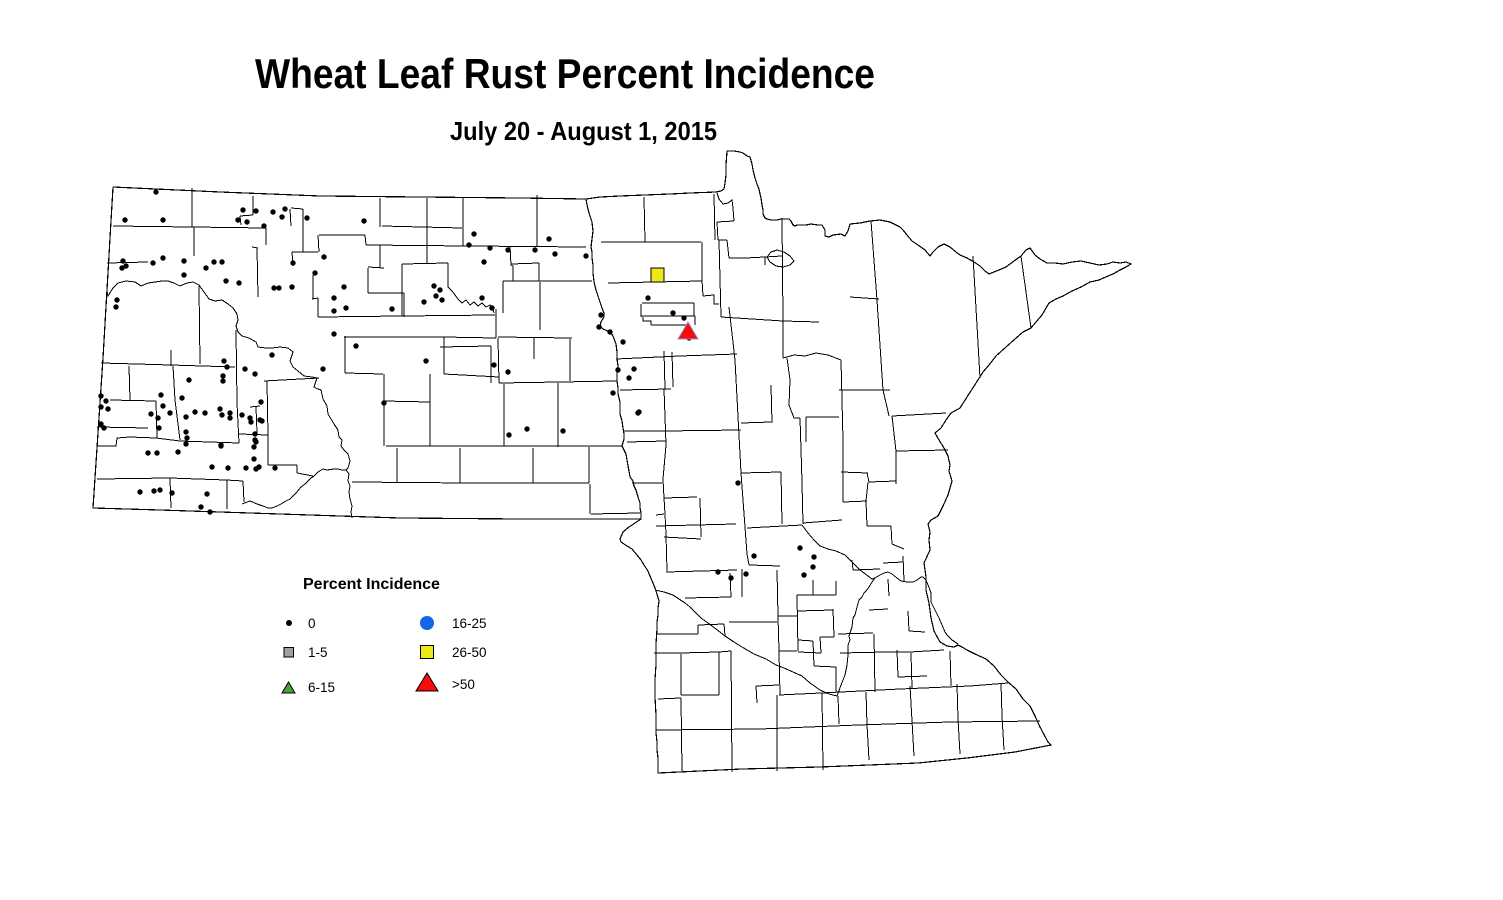 The image size is (1503, 900). Describe the element at coordinates (371, 584) in the screenshot. I see `svg-text: Percent Incidence` at that location.